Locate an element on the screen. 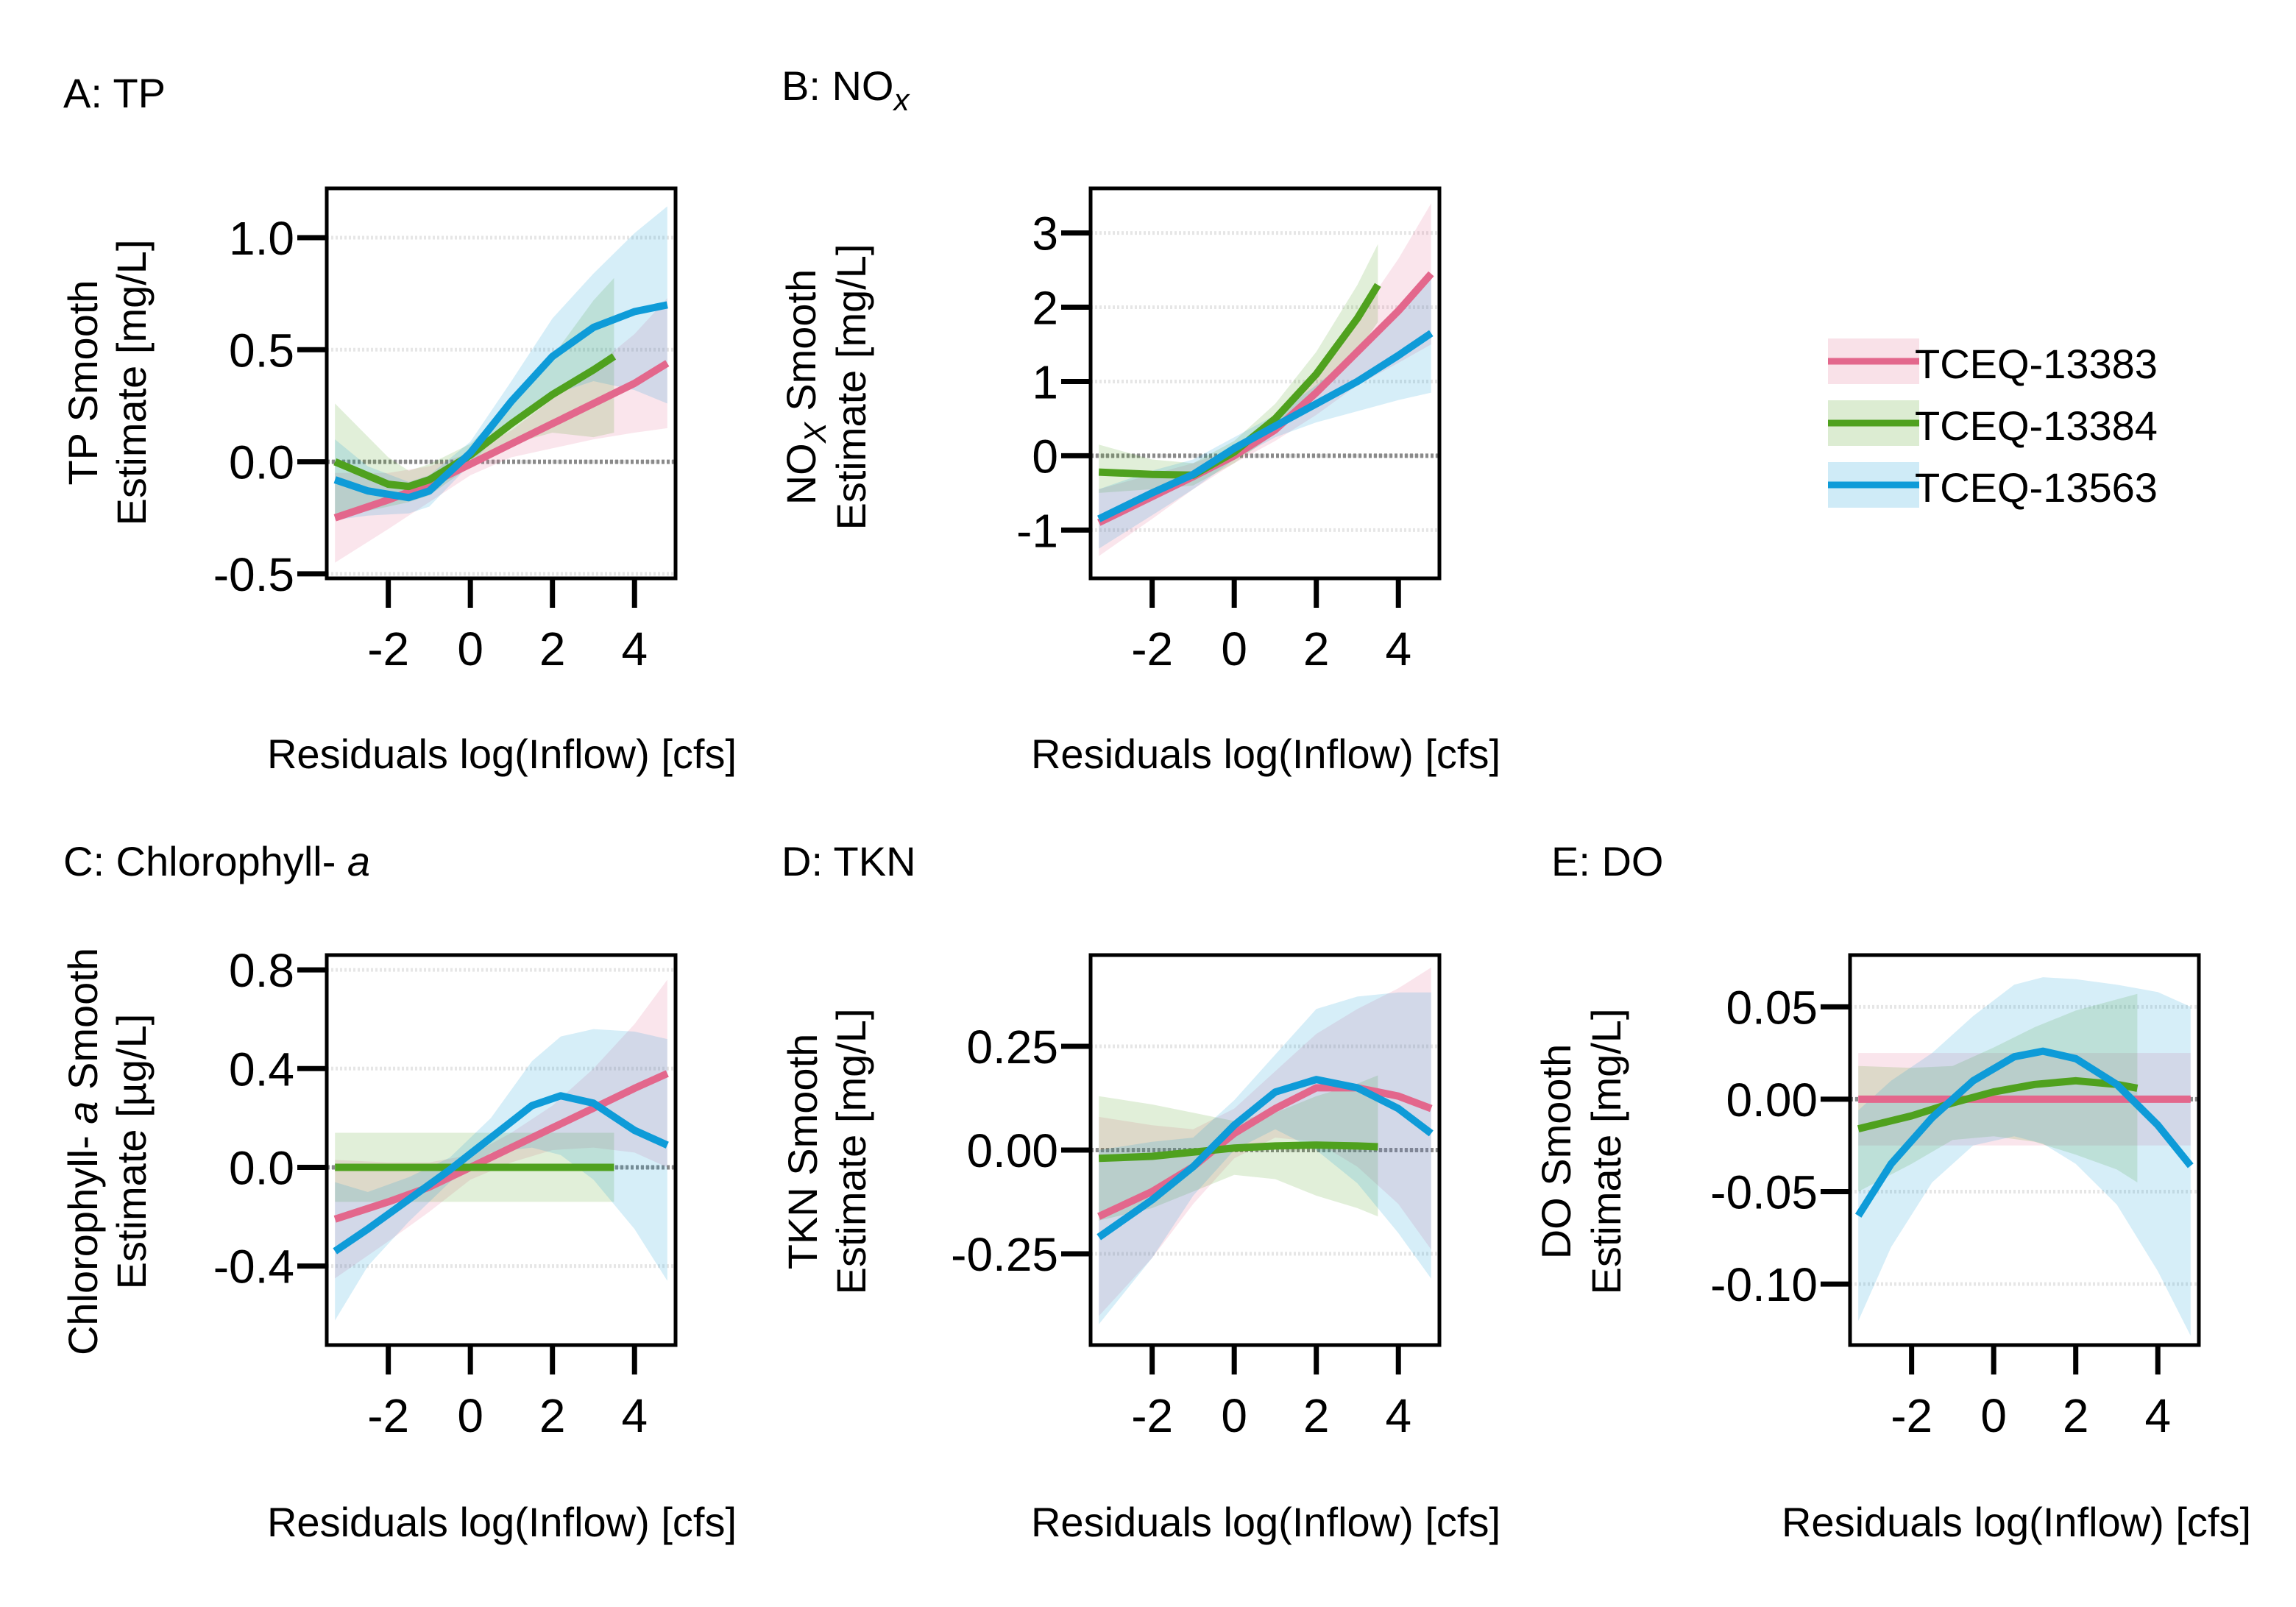  panel-b-ylabel-line2: Estimate [mg/L] is located at coordinates (851, 387).